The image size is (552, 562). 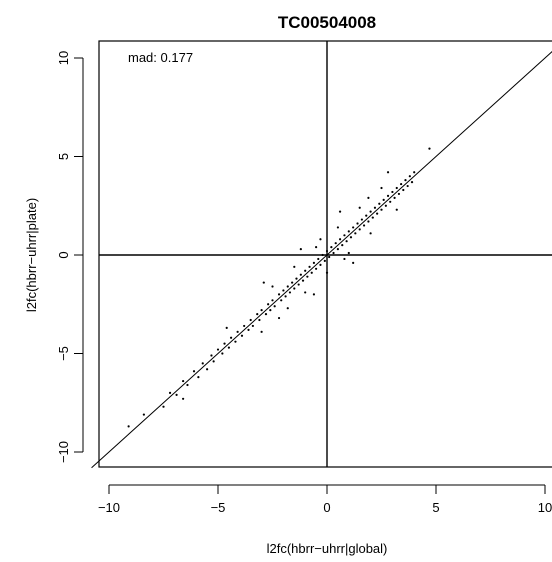 What do you see at coordinates (109, 507) in the screenshot?
I see `x-tick-label: −10` at bounding box center [109, 507].